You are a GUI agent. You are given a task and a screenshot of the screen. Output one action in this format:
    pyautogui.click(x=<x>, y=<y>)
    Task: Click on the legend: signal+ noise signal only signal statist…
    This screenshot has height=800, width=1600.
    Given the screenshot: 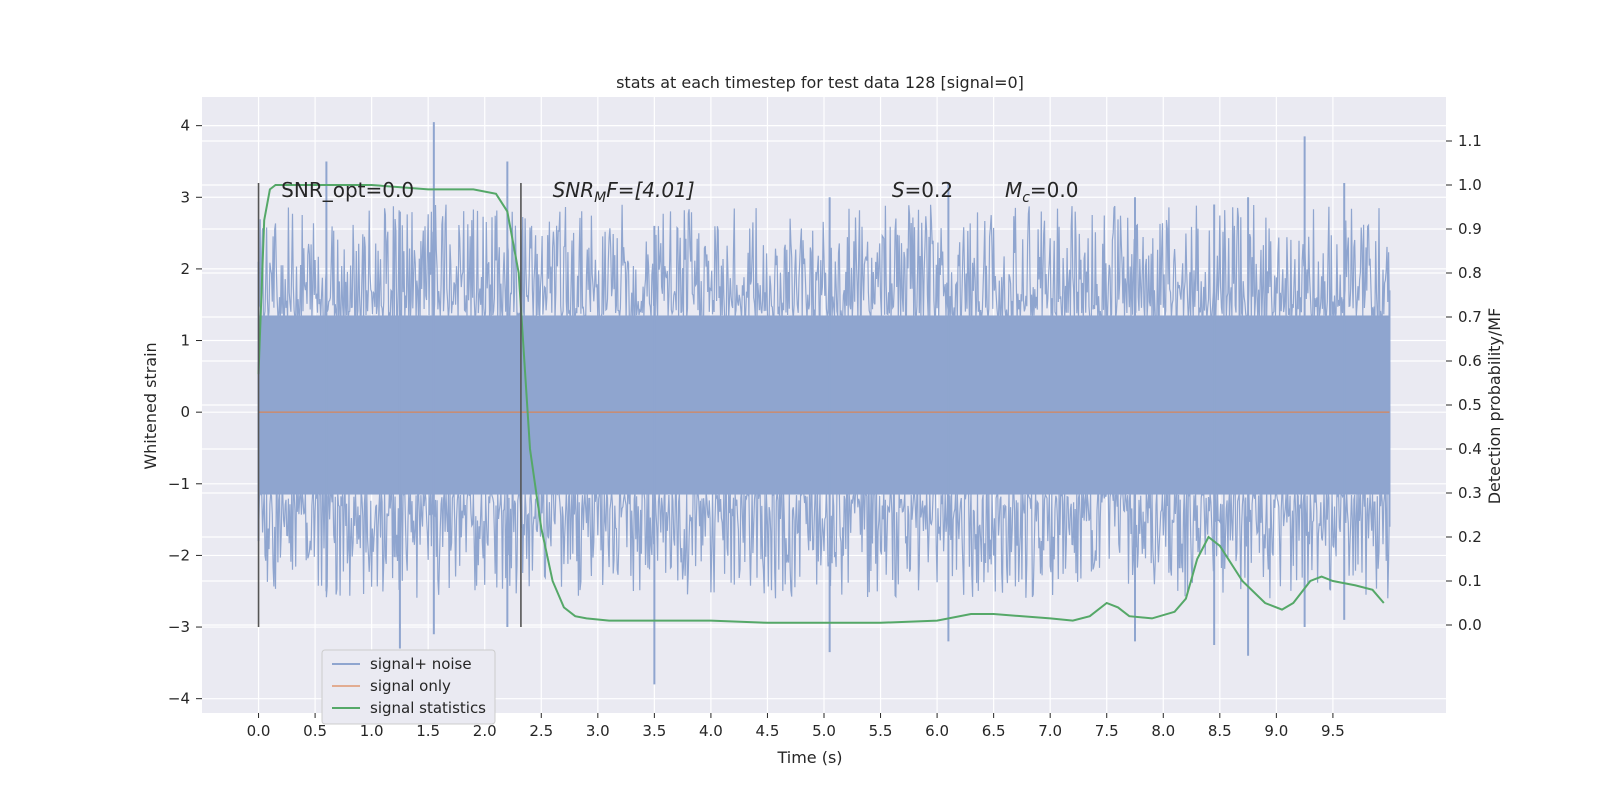 What is the action you would take?
    pyautogui.click(x=408, y=687)
    